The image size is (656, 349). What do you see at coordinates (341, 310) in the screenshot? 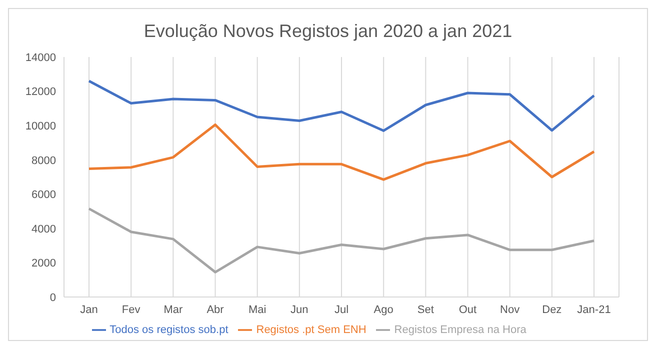
I see `x-tick-label: Jul` at bounding box center [341, 310].